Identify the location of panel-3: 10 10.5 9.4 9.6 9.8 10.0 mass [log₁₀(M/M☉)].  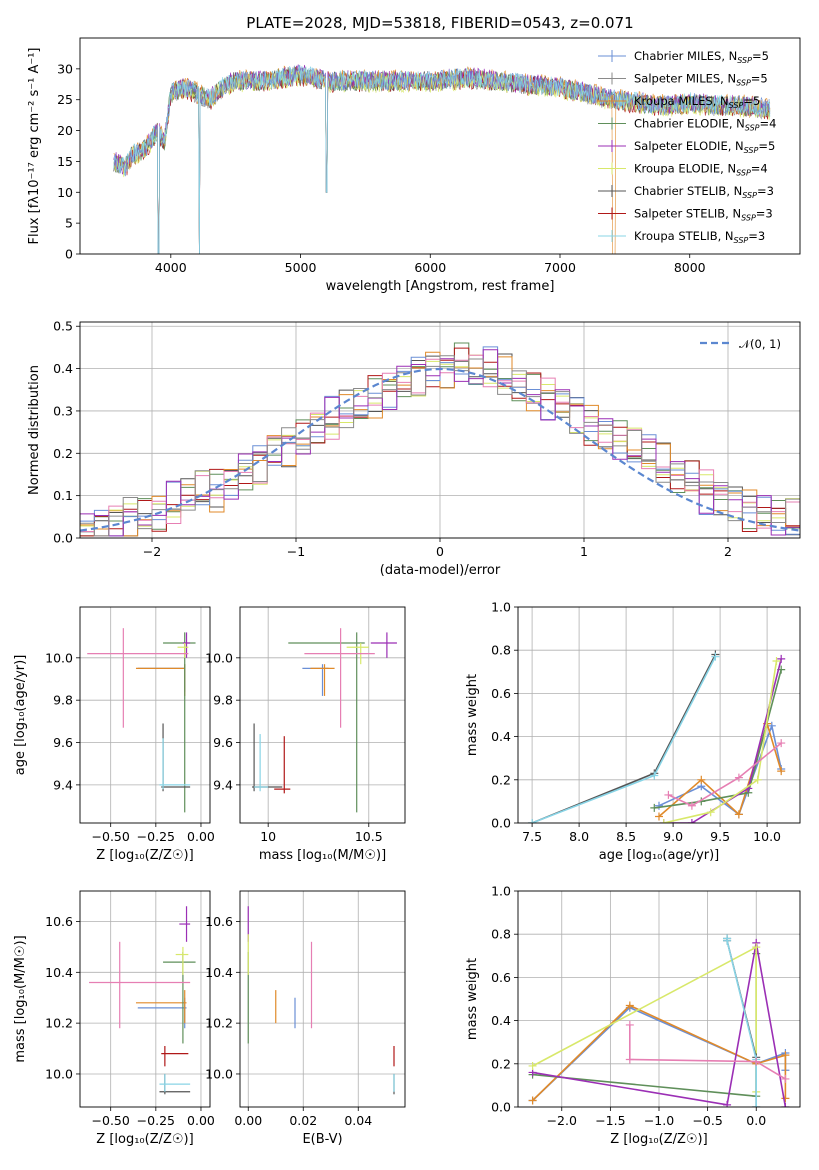
(305, 734).